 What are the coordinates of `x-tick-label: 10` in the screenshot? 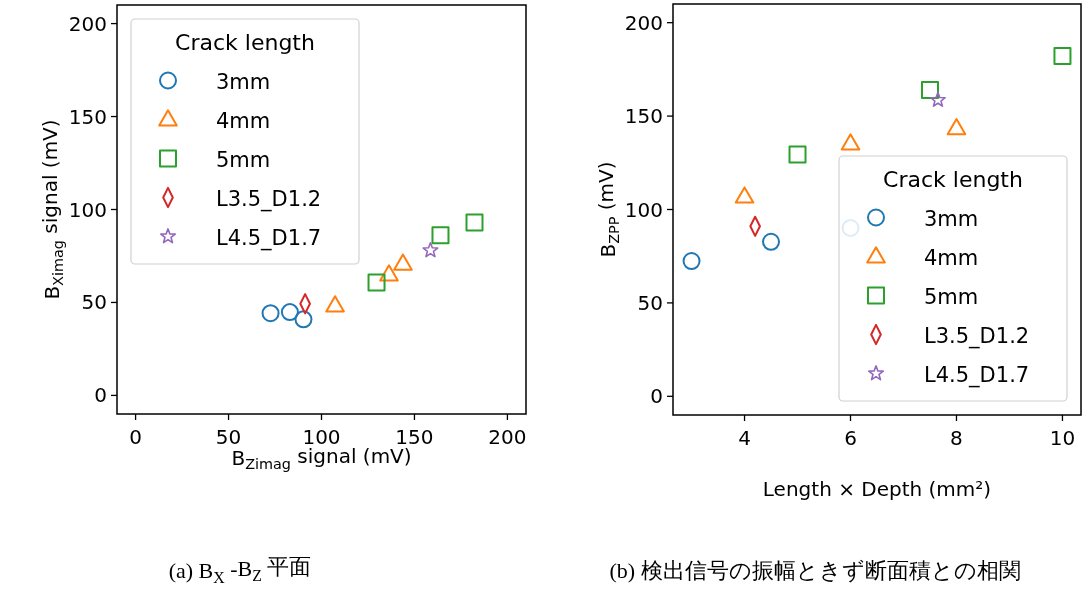 It's located at (1062, 438).